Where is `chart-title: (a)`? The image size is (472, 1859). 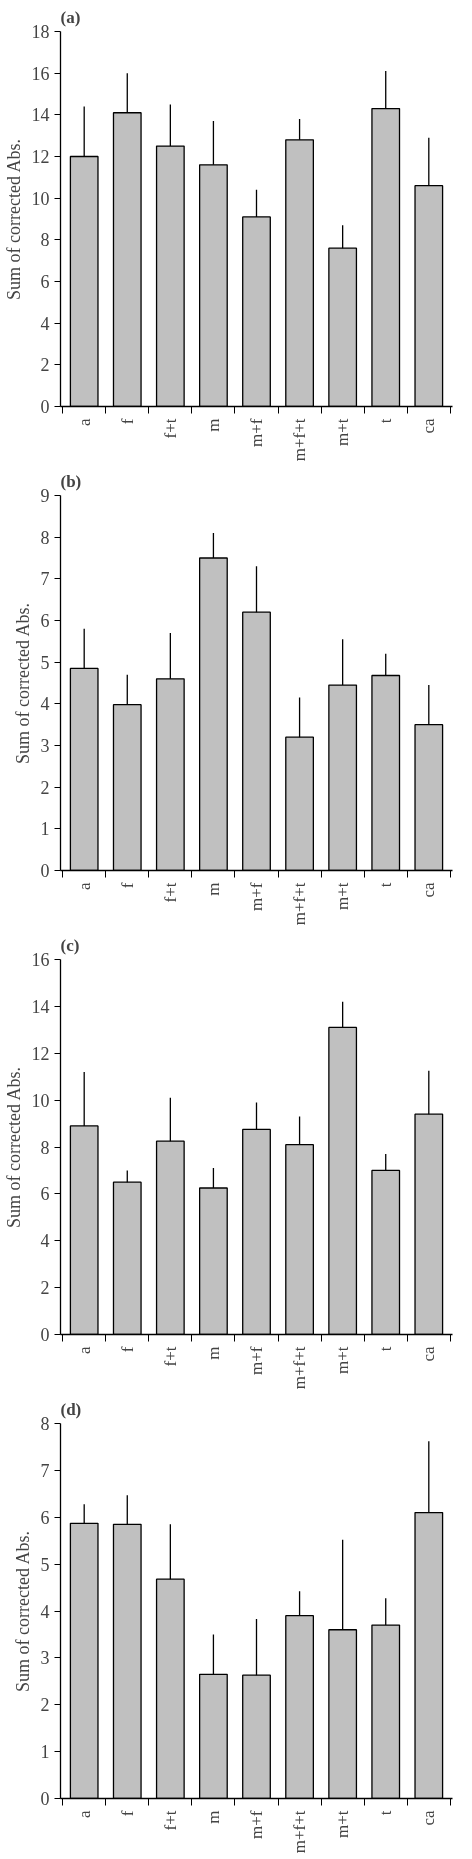
chart-title: (a) is located at coordinates (70, 17).